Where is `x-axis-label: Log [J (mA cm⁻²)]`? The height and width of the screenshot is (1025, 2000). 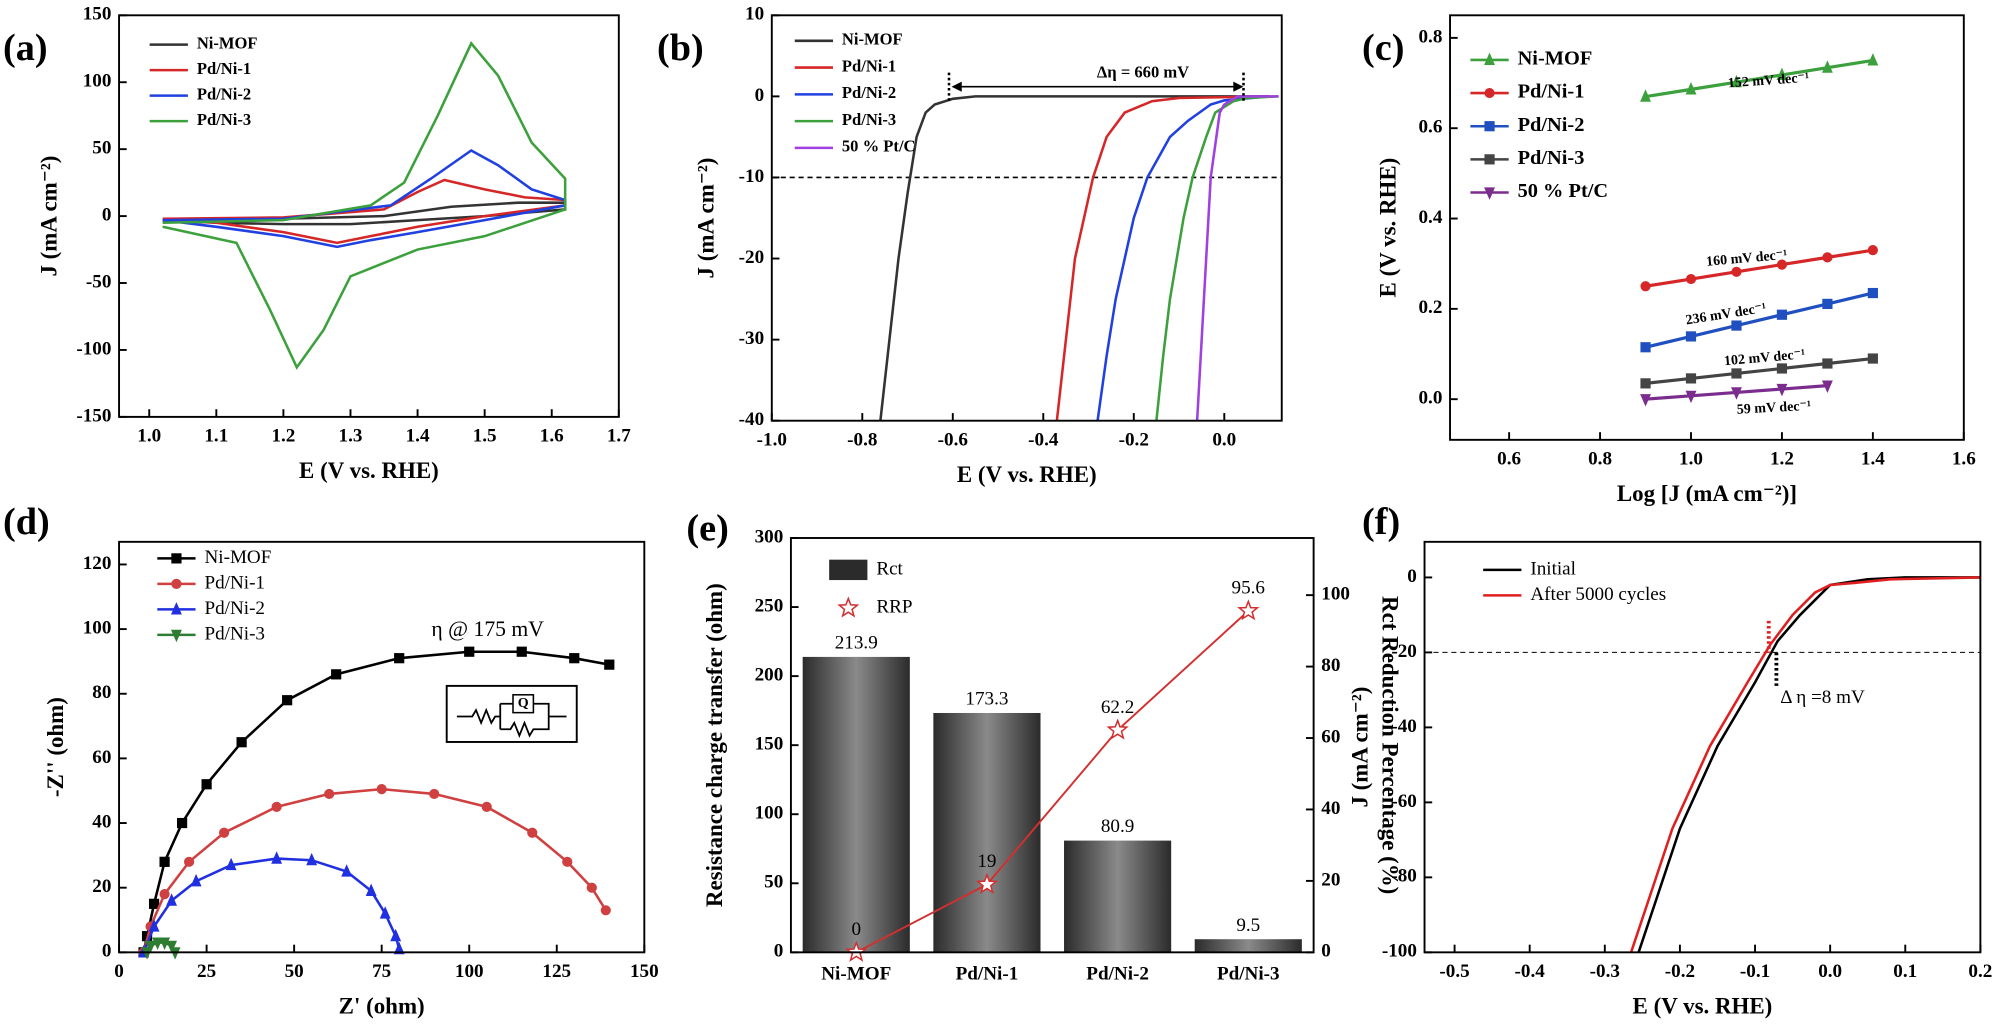
x-axis-label: Log [J (mA cm⁻²)] is located at coordinates (1707, 493).